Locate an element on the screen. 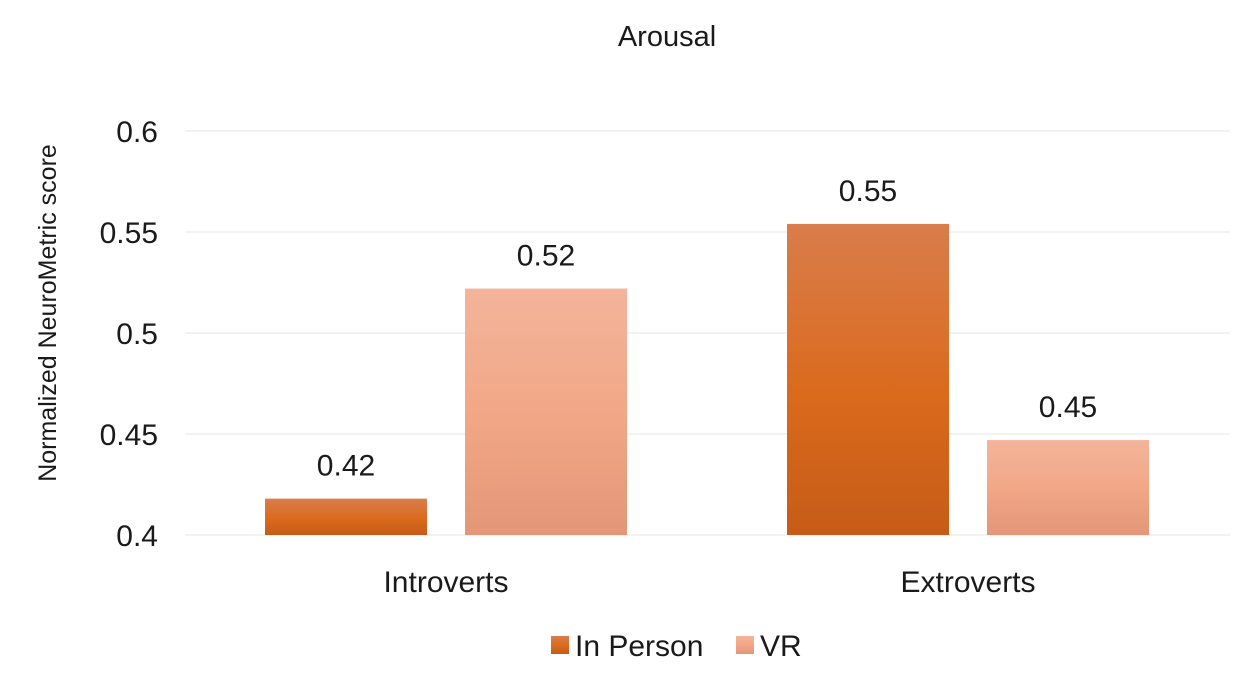 The image size is (1260, 692). y-tick-labels: 0.4 0.45 0.5 0.55 0.6 is located at coordinates (129, 334).